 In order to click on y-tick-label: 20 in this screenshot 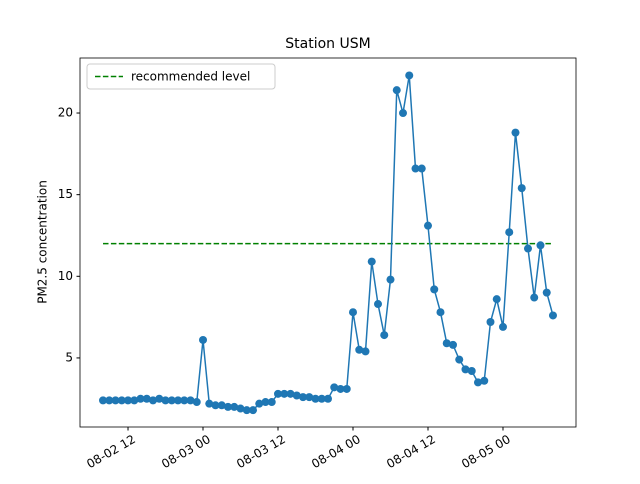, I will do `click(65, 113)`.